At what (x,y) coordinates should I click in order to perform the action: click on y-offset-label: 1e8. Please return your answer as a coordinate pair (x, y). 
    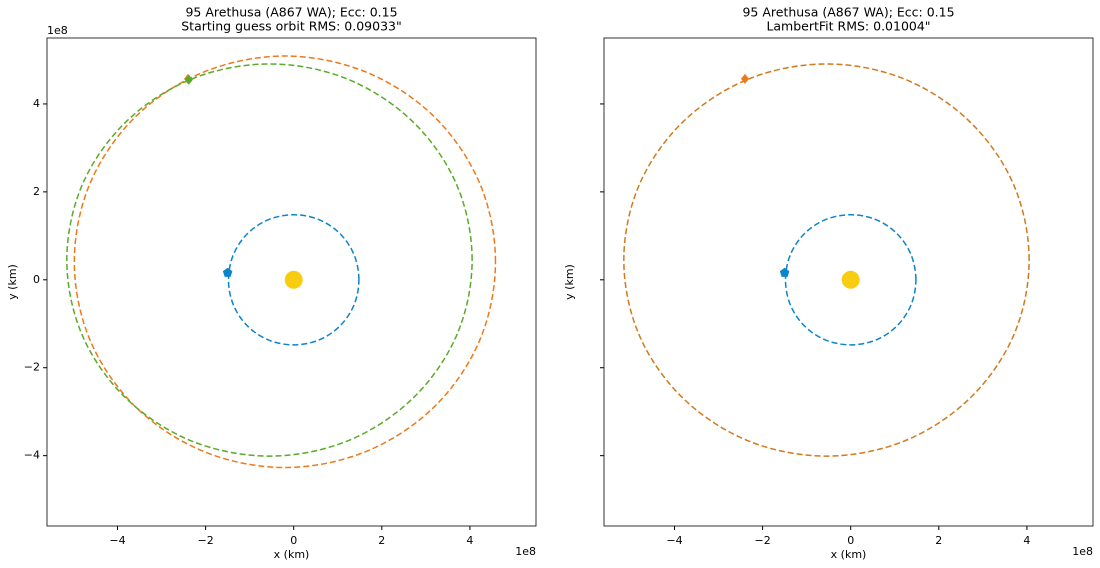
    Looking at the image, I should click on (57, 30).